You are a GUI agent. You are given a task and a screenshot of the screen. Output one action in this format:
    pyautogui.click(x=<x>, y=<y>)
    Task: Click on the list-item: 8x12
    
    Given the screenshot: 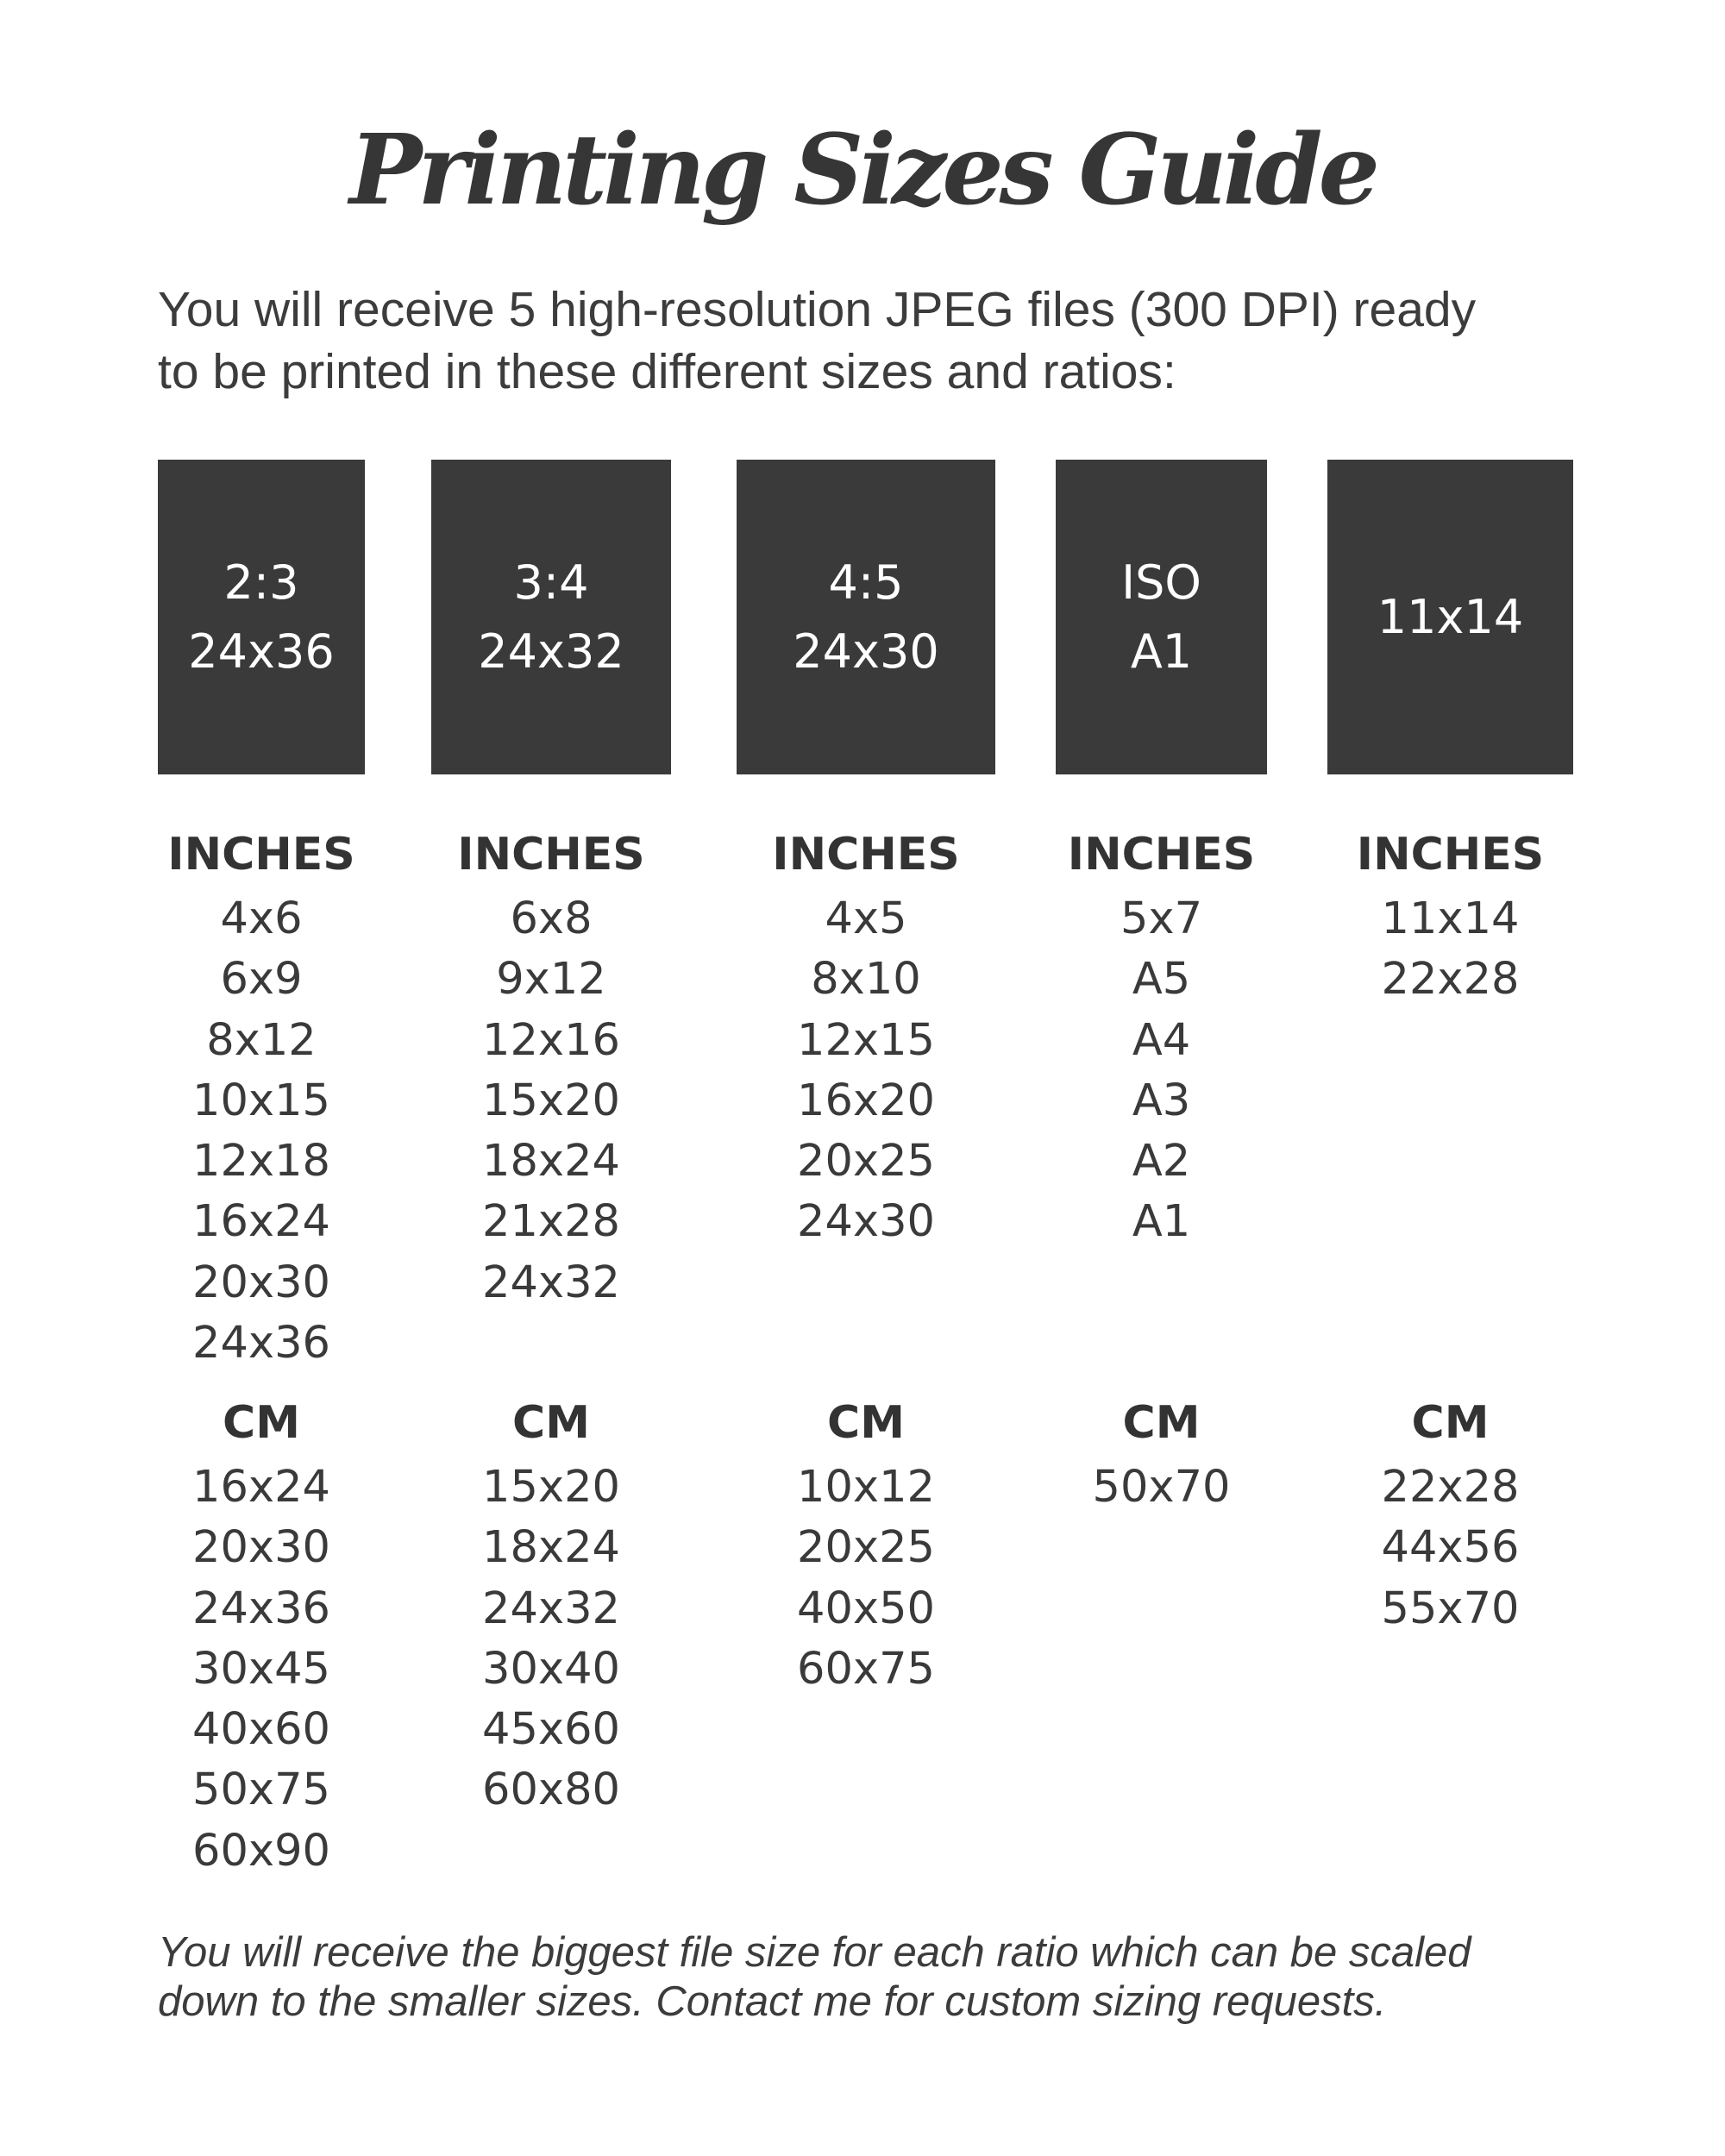 What is the action you would take?
    pyautogui.click(x=261, y=1040)
    